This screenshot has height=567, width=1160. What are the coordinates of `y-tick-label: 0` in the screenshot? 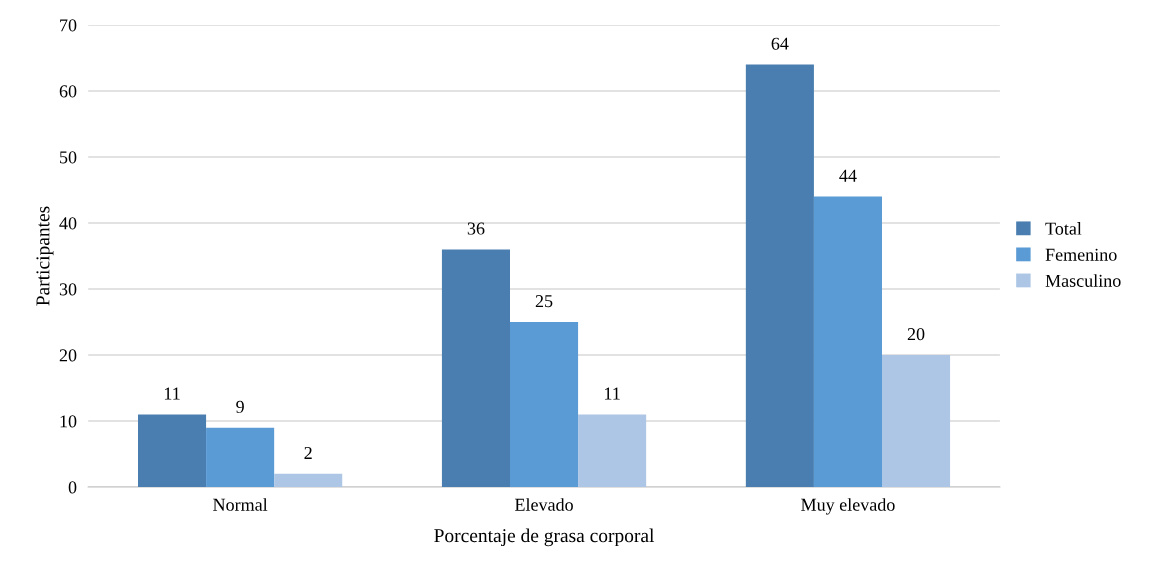 It's located at (72, 487).